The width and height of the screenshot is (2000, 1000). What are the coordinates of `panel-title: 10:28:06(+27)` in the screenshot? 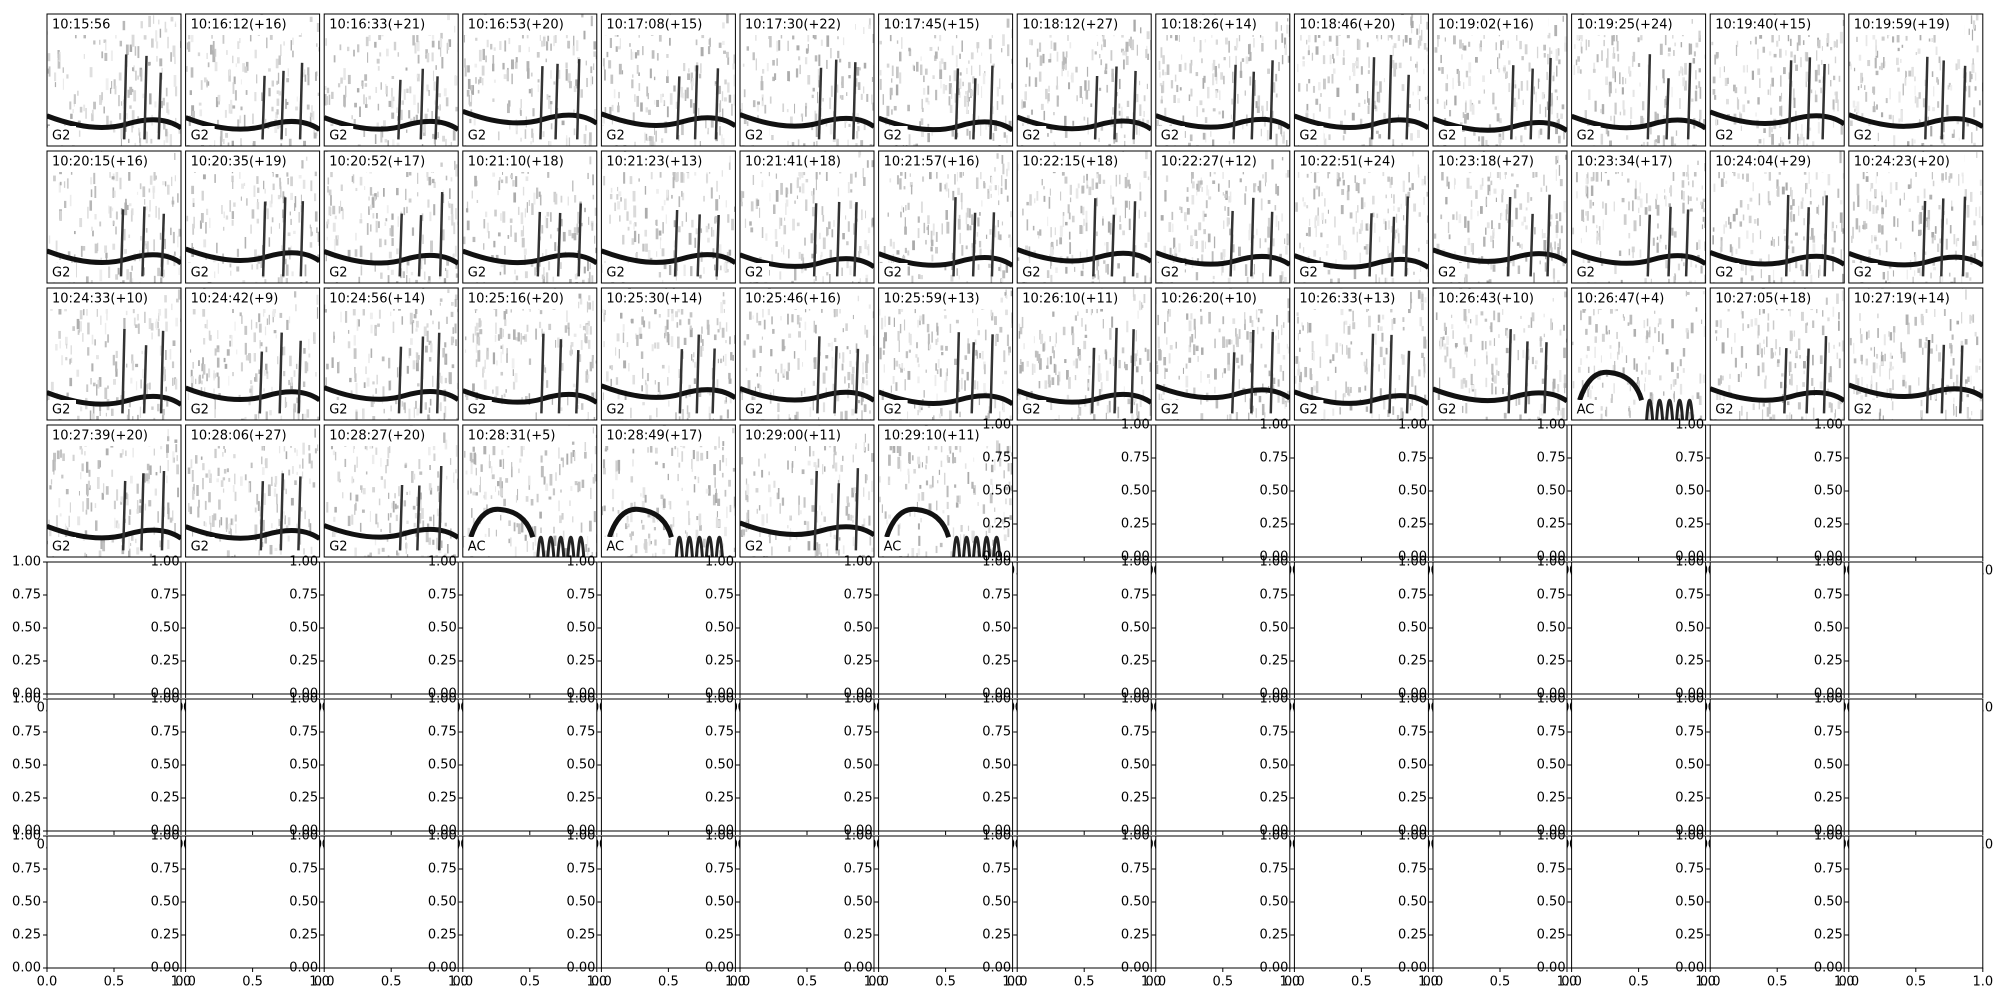 It's located at (239, 436).